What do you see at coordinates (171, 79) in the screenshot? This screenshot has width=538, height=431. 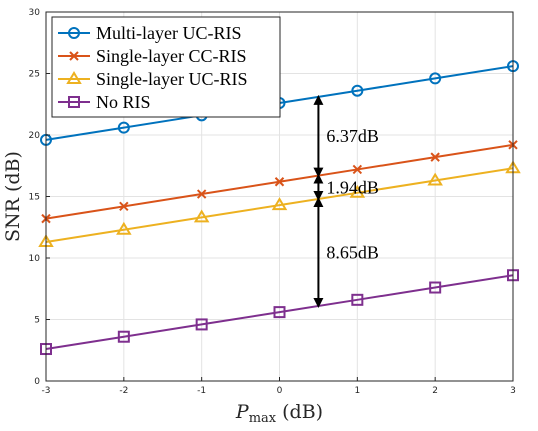 I see `legend-label: Single-layer UC-RIS` at bounding box center [171, 79].